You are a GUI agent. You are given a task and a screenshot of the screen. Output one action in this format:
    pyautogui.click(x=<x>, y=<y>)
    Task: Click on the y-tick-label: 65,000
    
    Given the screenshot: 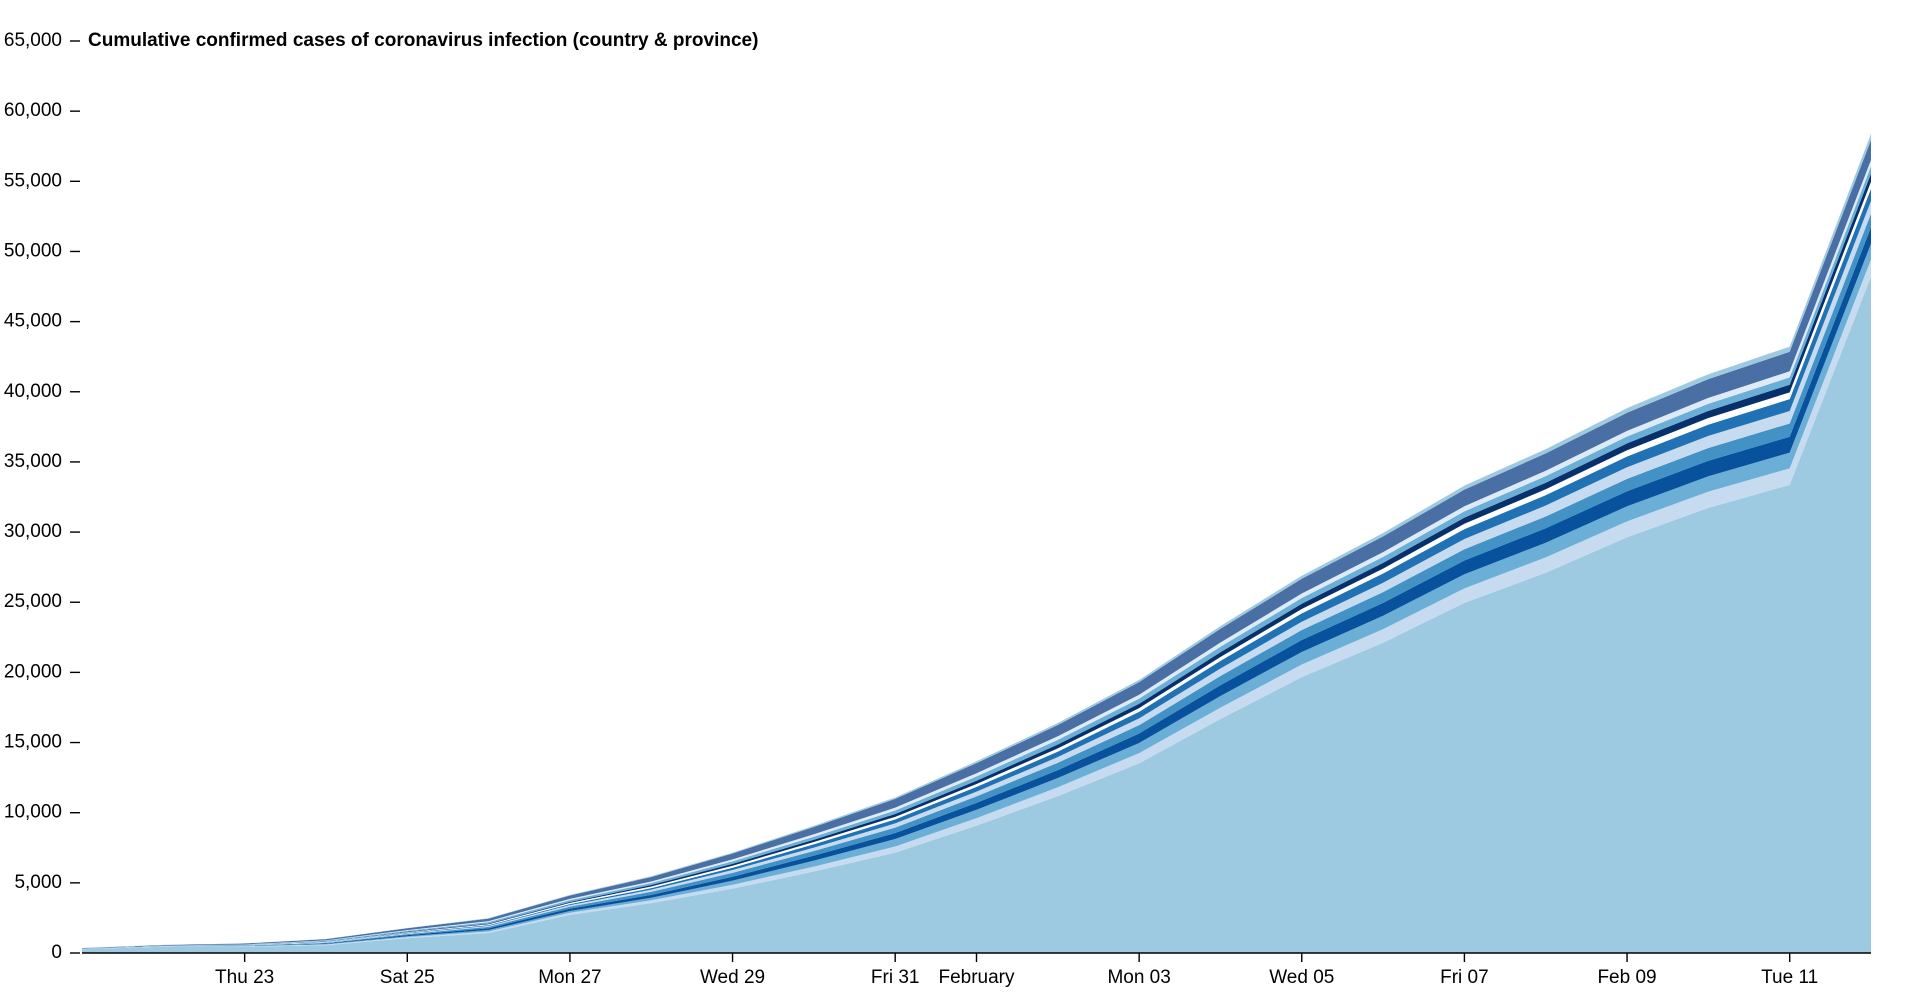 What is the action you would take?
    pyautogui.click(x=33, y=40)
    